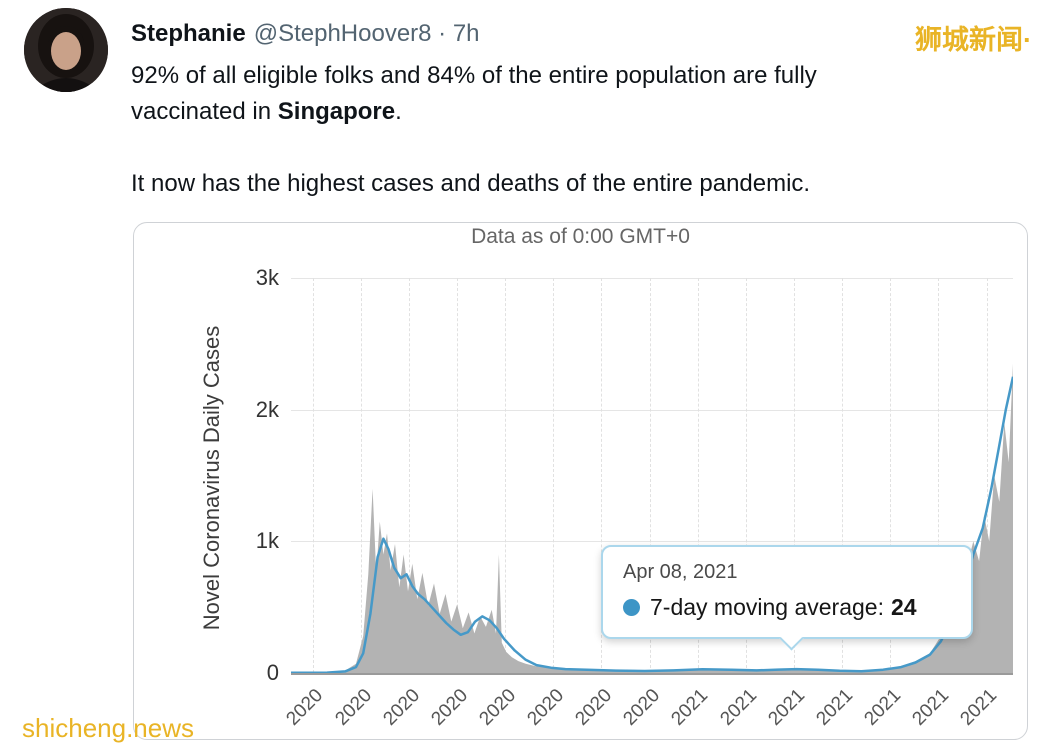 This screenshot has width=1042, height=748. Describe the element at coordinates (973, 40) in the screenshot. I see `watermark-top-right: 狮城新闻·` at that location.